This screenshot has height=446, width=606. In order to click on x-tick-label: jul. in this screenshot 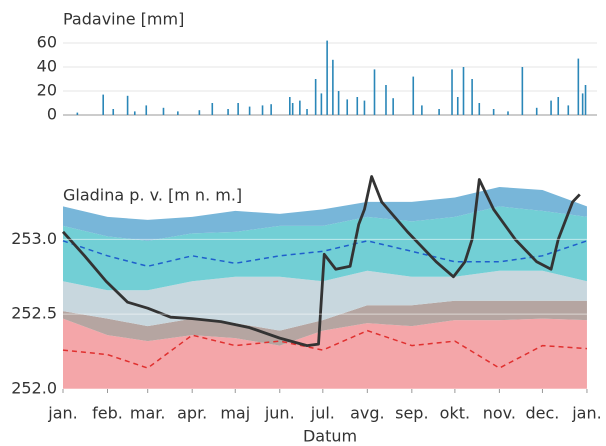, I will do `click(322, 413)`.